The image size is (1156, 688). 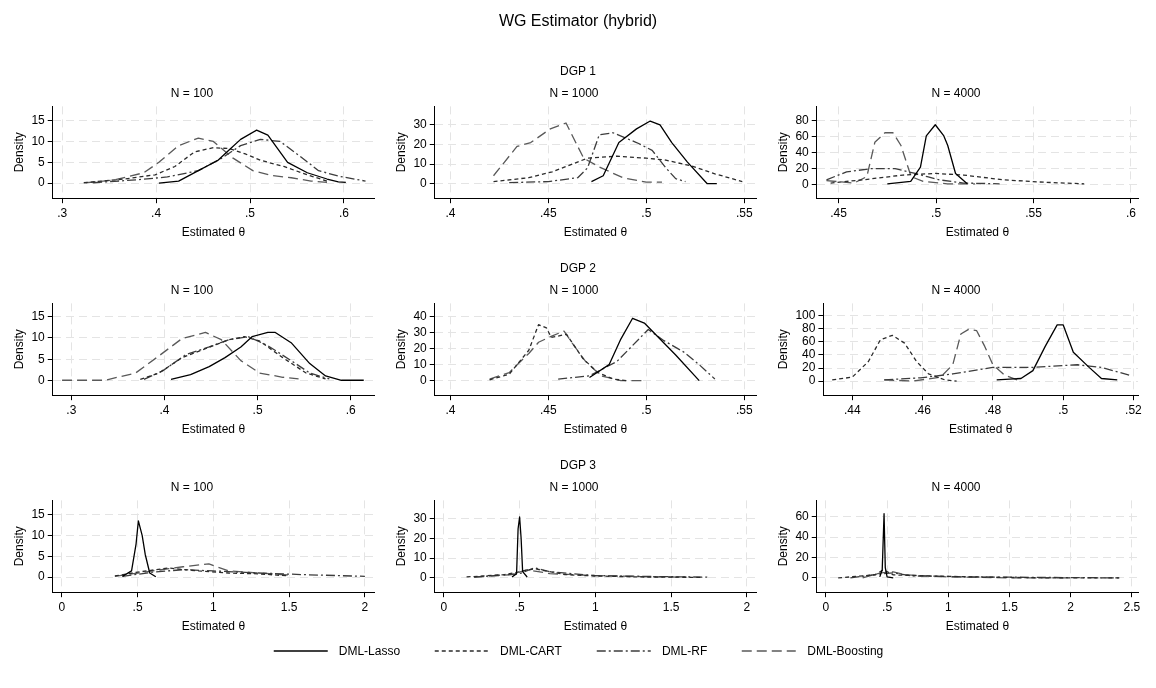 I want to click on legend-label: DML-Lasso, so click(x=369, y=651).